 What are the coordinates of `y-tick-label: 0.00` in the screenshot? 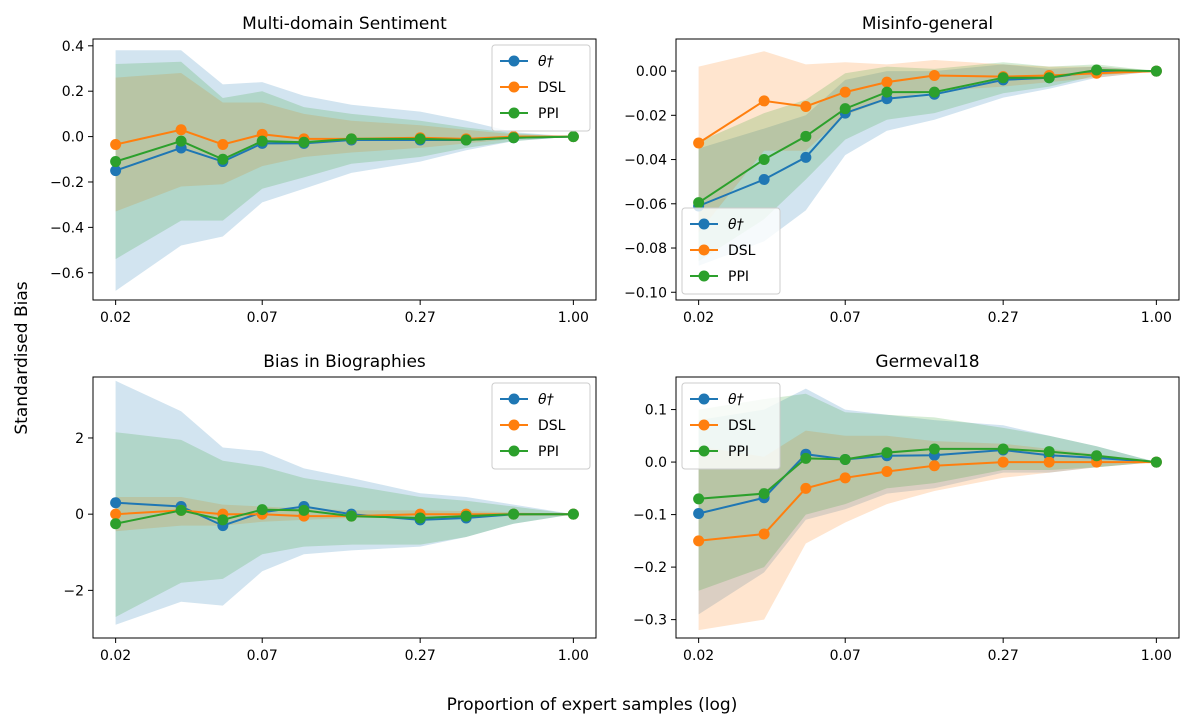 It's located at (651, 72).